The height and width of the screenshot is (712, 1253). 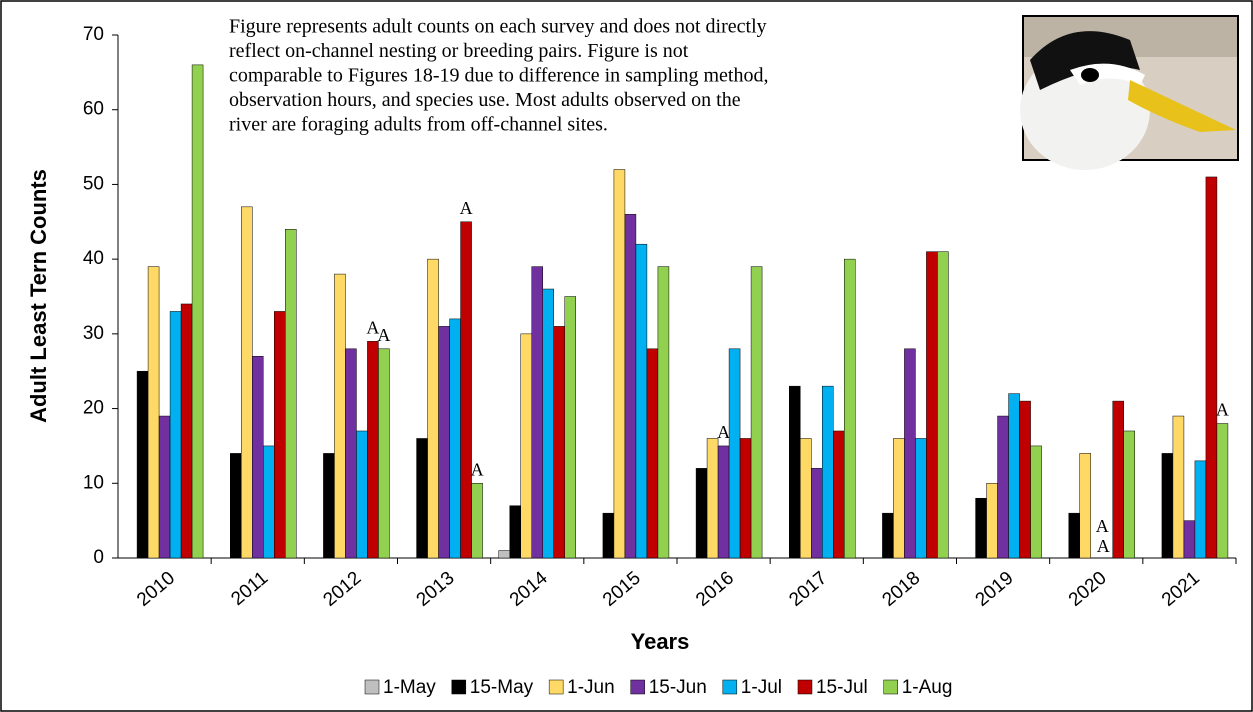 What do you see at coordinates (927, 687) in the screenshot?
I see `legend-label: 1-Aug` at bounding box center [927, 687].